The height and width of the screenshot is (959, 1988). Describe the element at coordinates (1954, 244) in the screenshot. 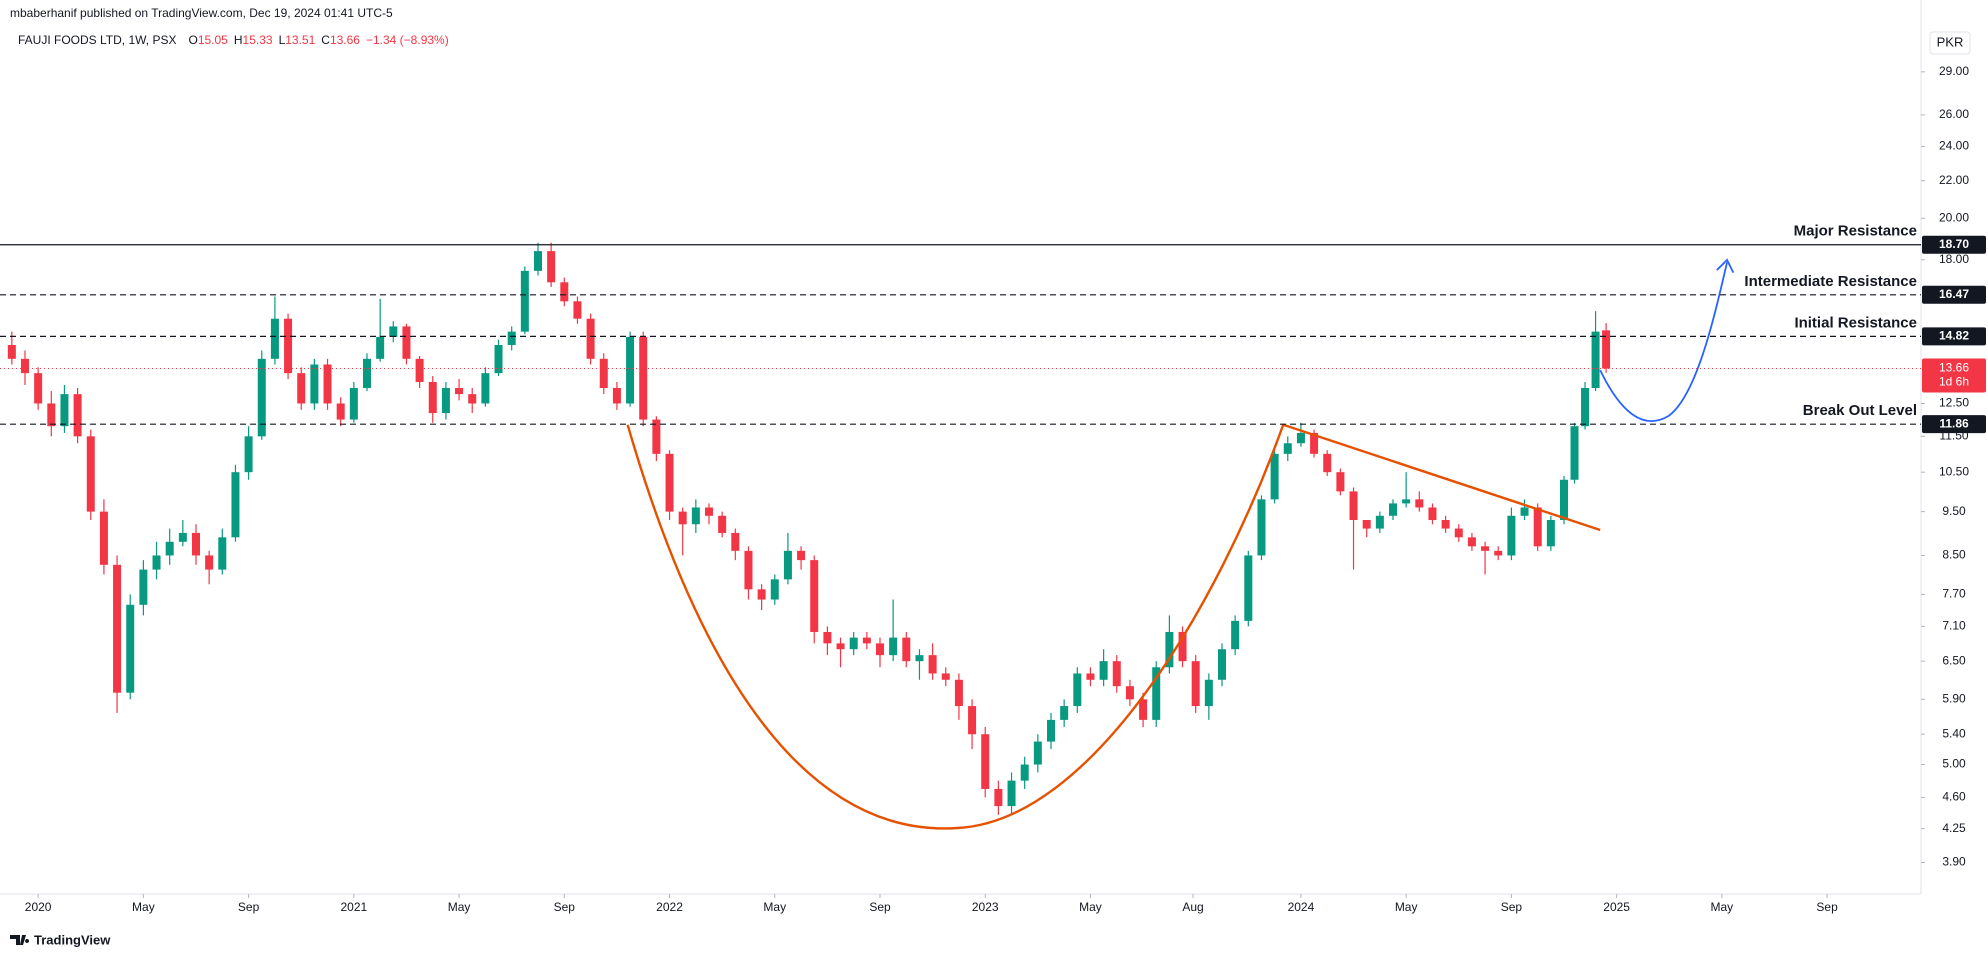

I see `level-tag-label: 18.70` at that location.